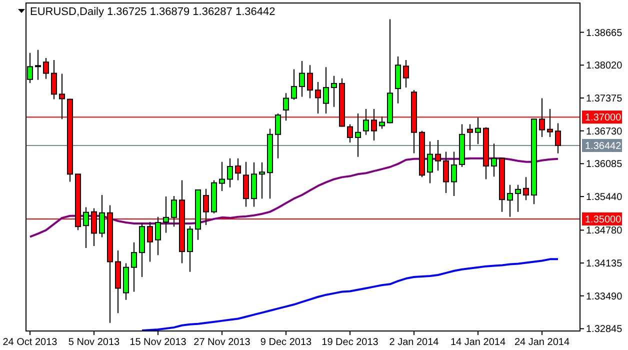 Image resolution: width=628 pixels, height=350 pixels. Describe the element at coordinates (604, 264) in the screenshot. I see `y-tick-label: 1.34135` at that location.